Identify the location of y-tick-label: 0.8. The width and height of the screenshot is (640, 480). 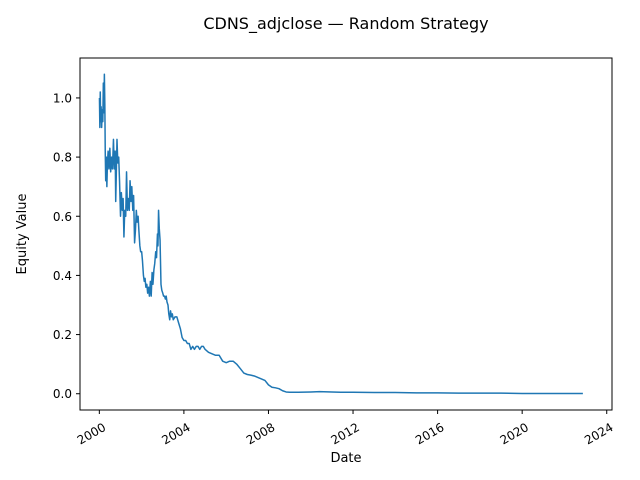
(62, 158).